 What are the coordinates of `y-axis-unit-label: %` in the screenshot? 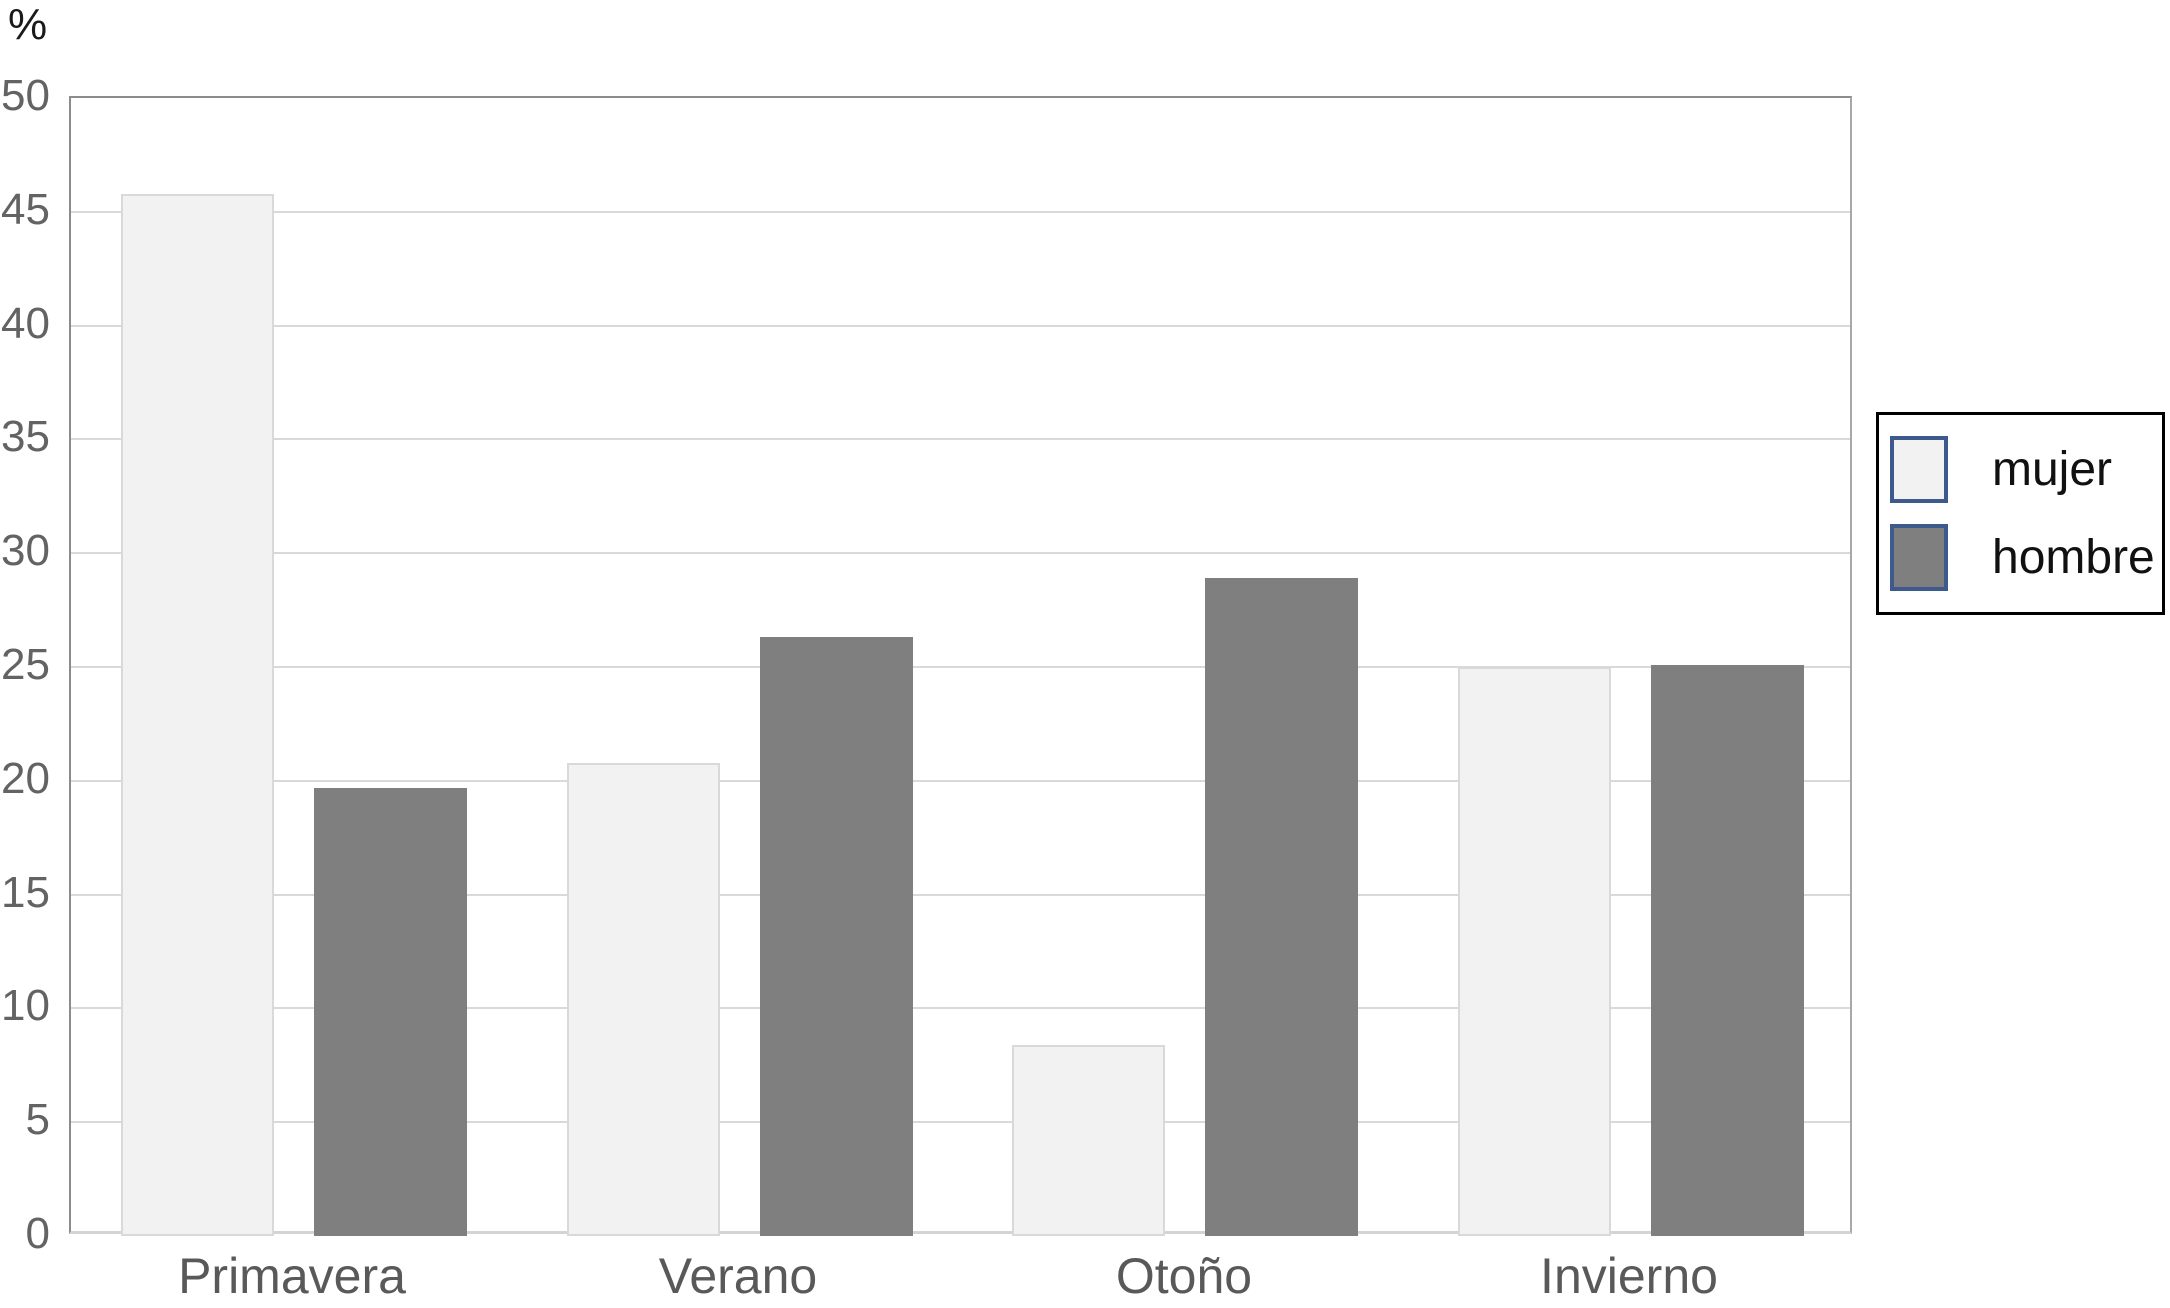 It's located at (28, 24).